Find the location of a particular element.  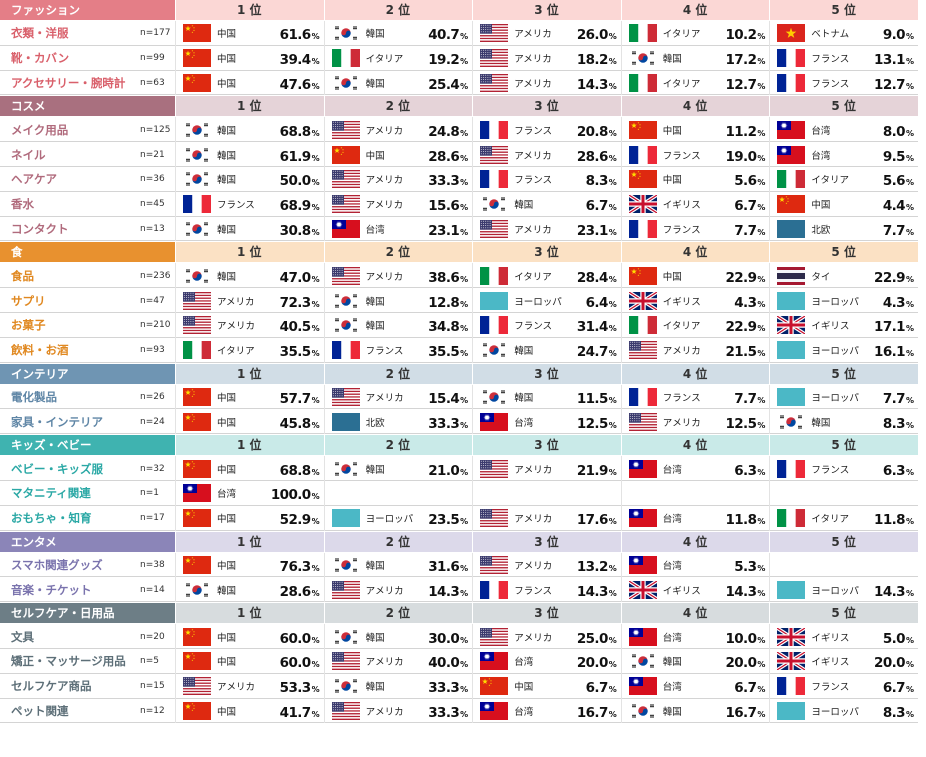

percentage: 68.8% is located at coordinates (300, 130).